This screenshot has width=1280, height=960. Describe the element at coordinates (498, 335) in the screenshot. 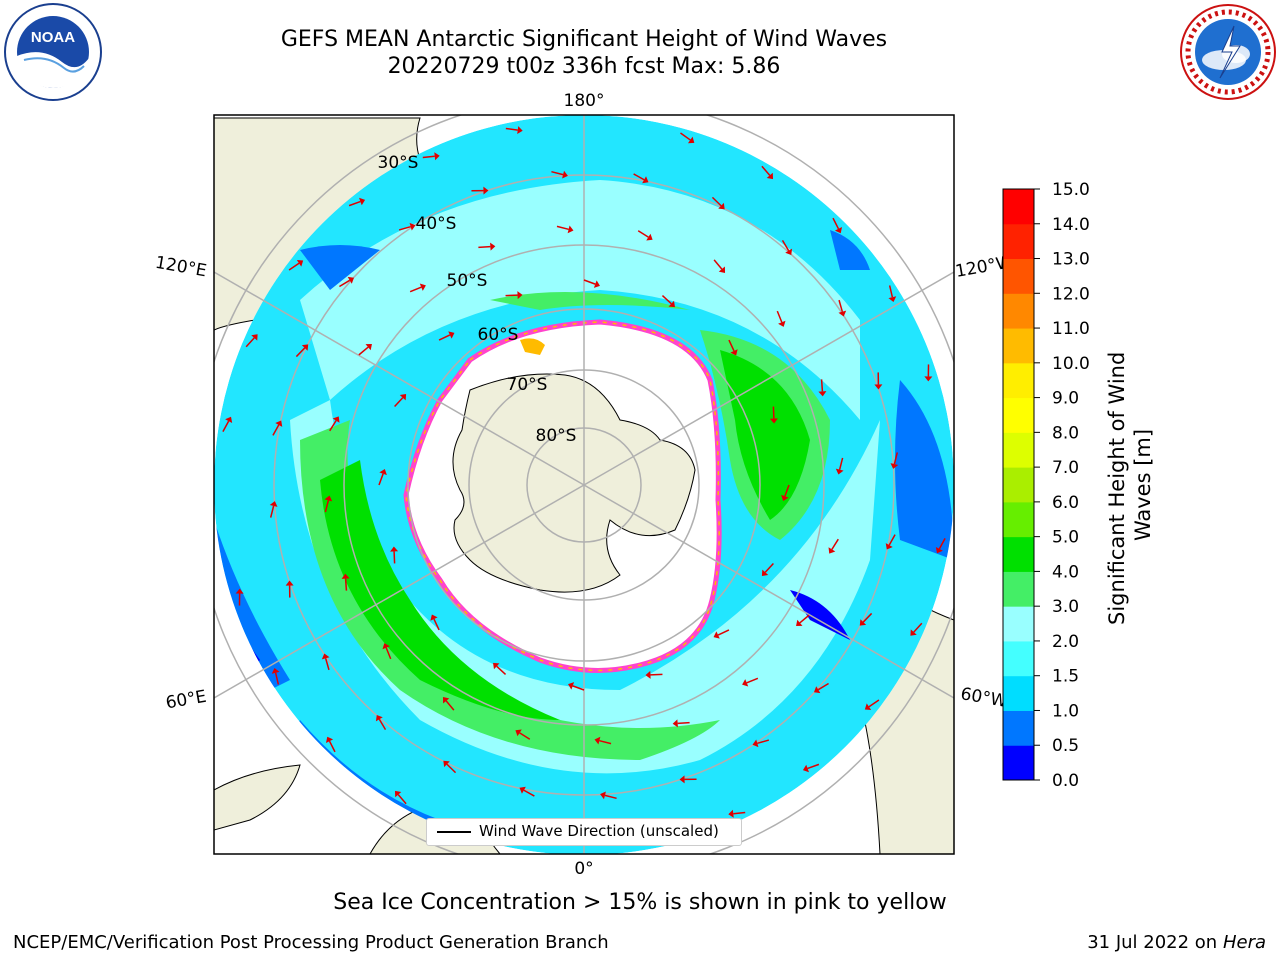

I see `lat-label-60s: 60°S` at that location.